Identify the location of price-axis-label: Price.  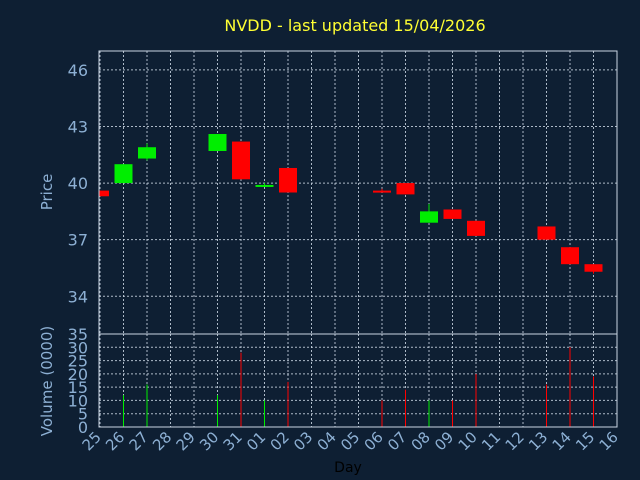
(47, 192).